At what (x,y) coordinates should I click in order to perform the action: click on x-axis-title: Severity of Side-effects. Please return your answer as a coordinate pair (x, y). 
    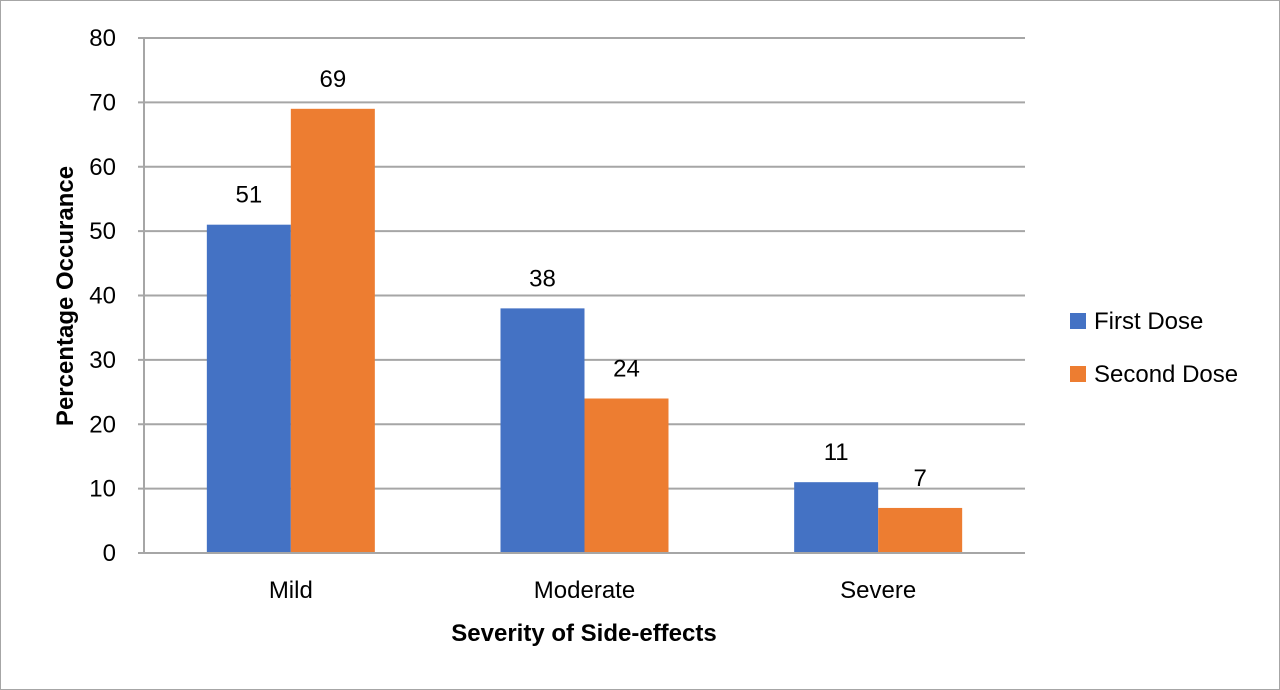
    Looking at the image, I should click on (583, 633).